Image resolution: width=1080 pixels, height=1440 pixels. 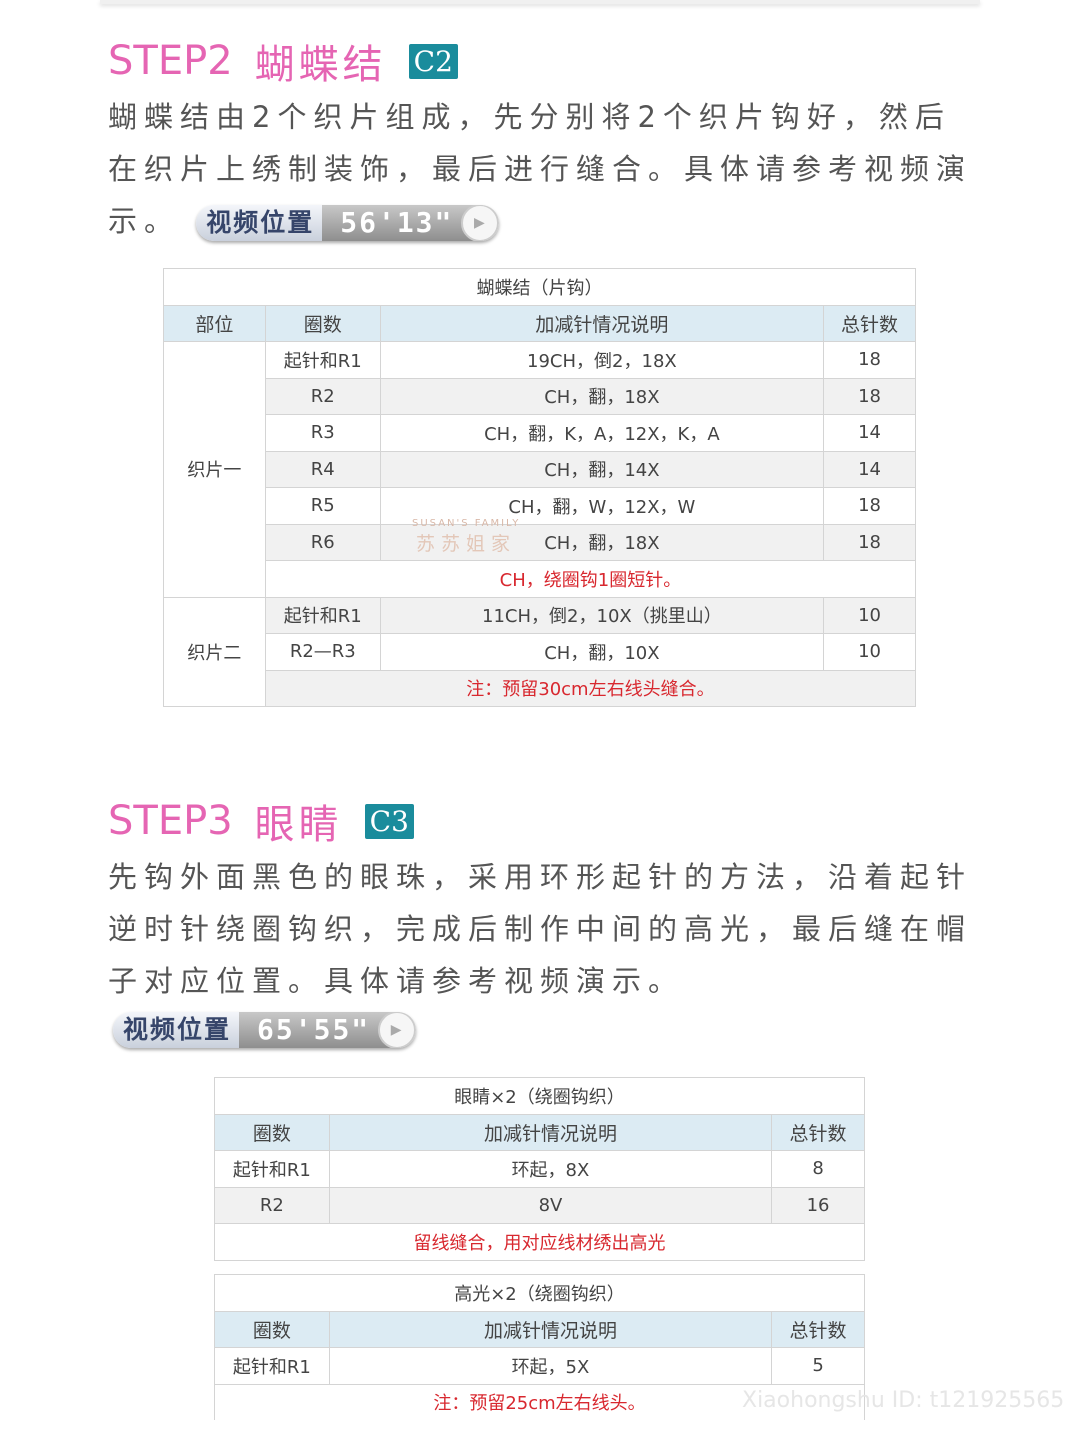 I want to click on table-row: 织片一 起针和R1 19CH，倒2，18X 18, so click(x=539, y=469).